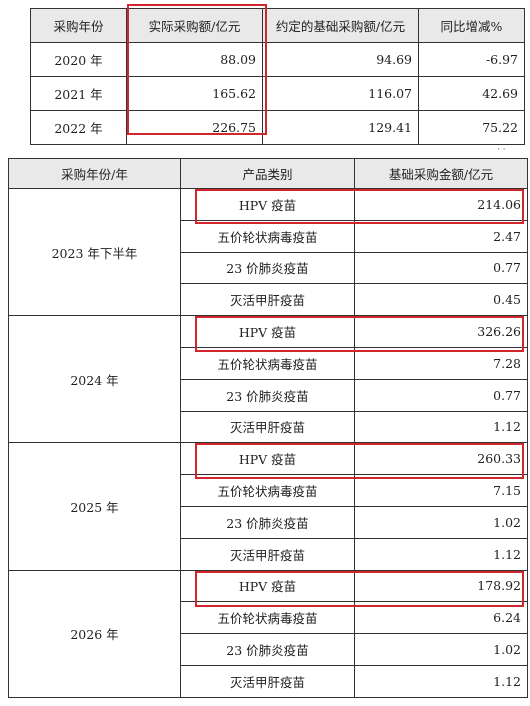 The height and width of the screenshot is (706, 530). I want to click on table-row: 2021 年 165.62 116.07 42.69, so click(277, 93).